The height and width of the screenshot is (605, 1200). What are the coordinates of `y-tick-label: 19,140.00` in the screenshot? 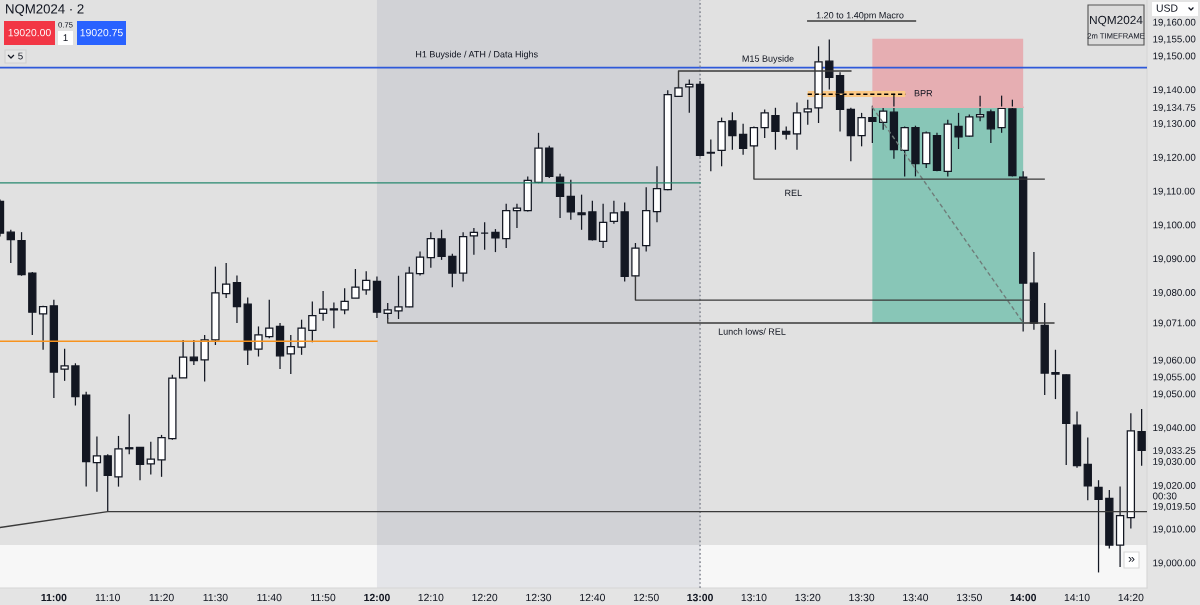 It's located at (1174, 90).